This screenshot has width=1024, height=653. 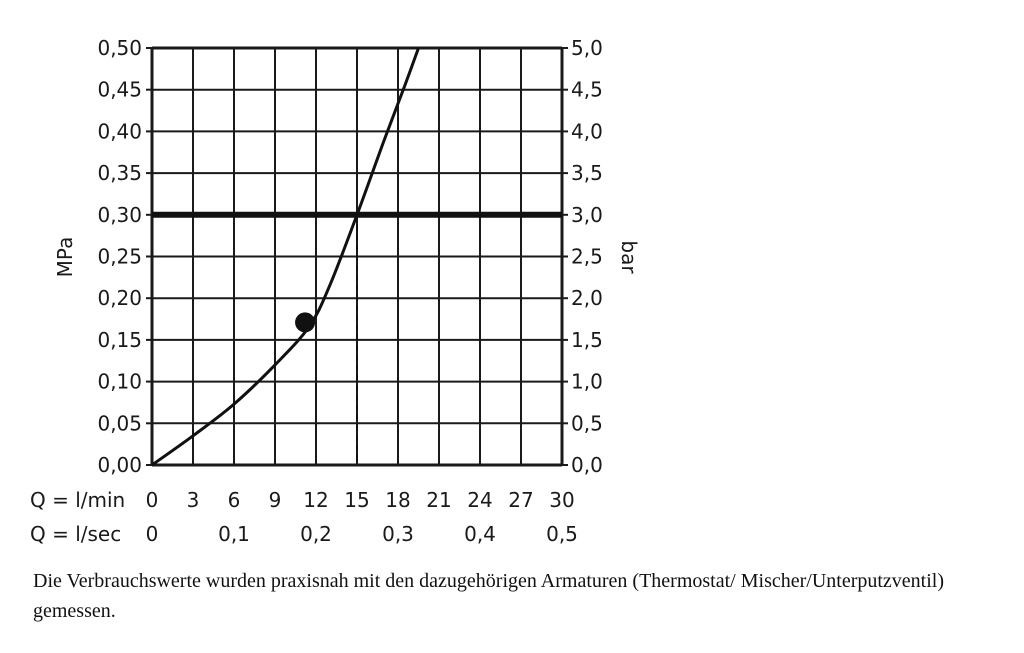 What do you see at coordinates (119, 423) in the screenshot?
I see `left-tick-label: 0,05` at bounding box center [119, 423].